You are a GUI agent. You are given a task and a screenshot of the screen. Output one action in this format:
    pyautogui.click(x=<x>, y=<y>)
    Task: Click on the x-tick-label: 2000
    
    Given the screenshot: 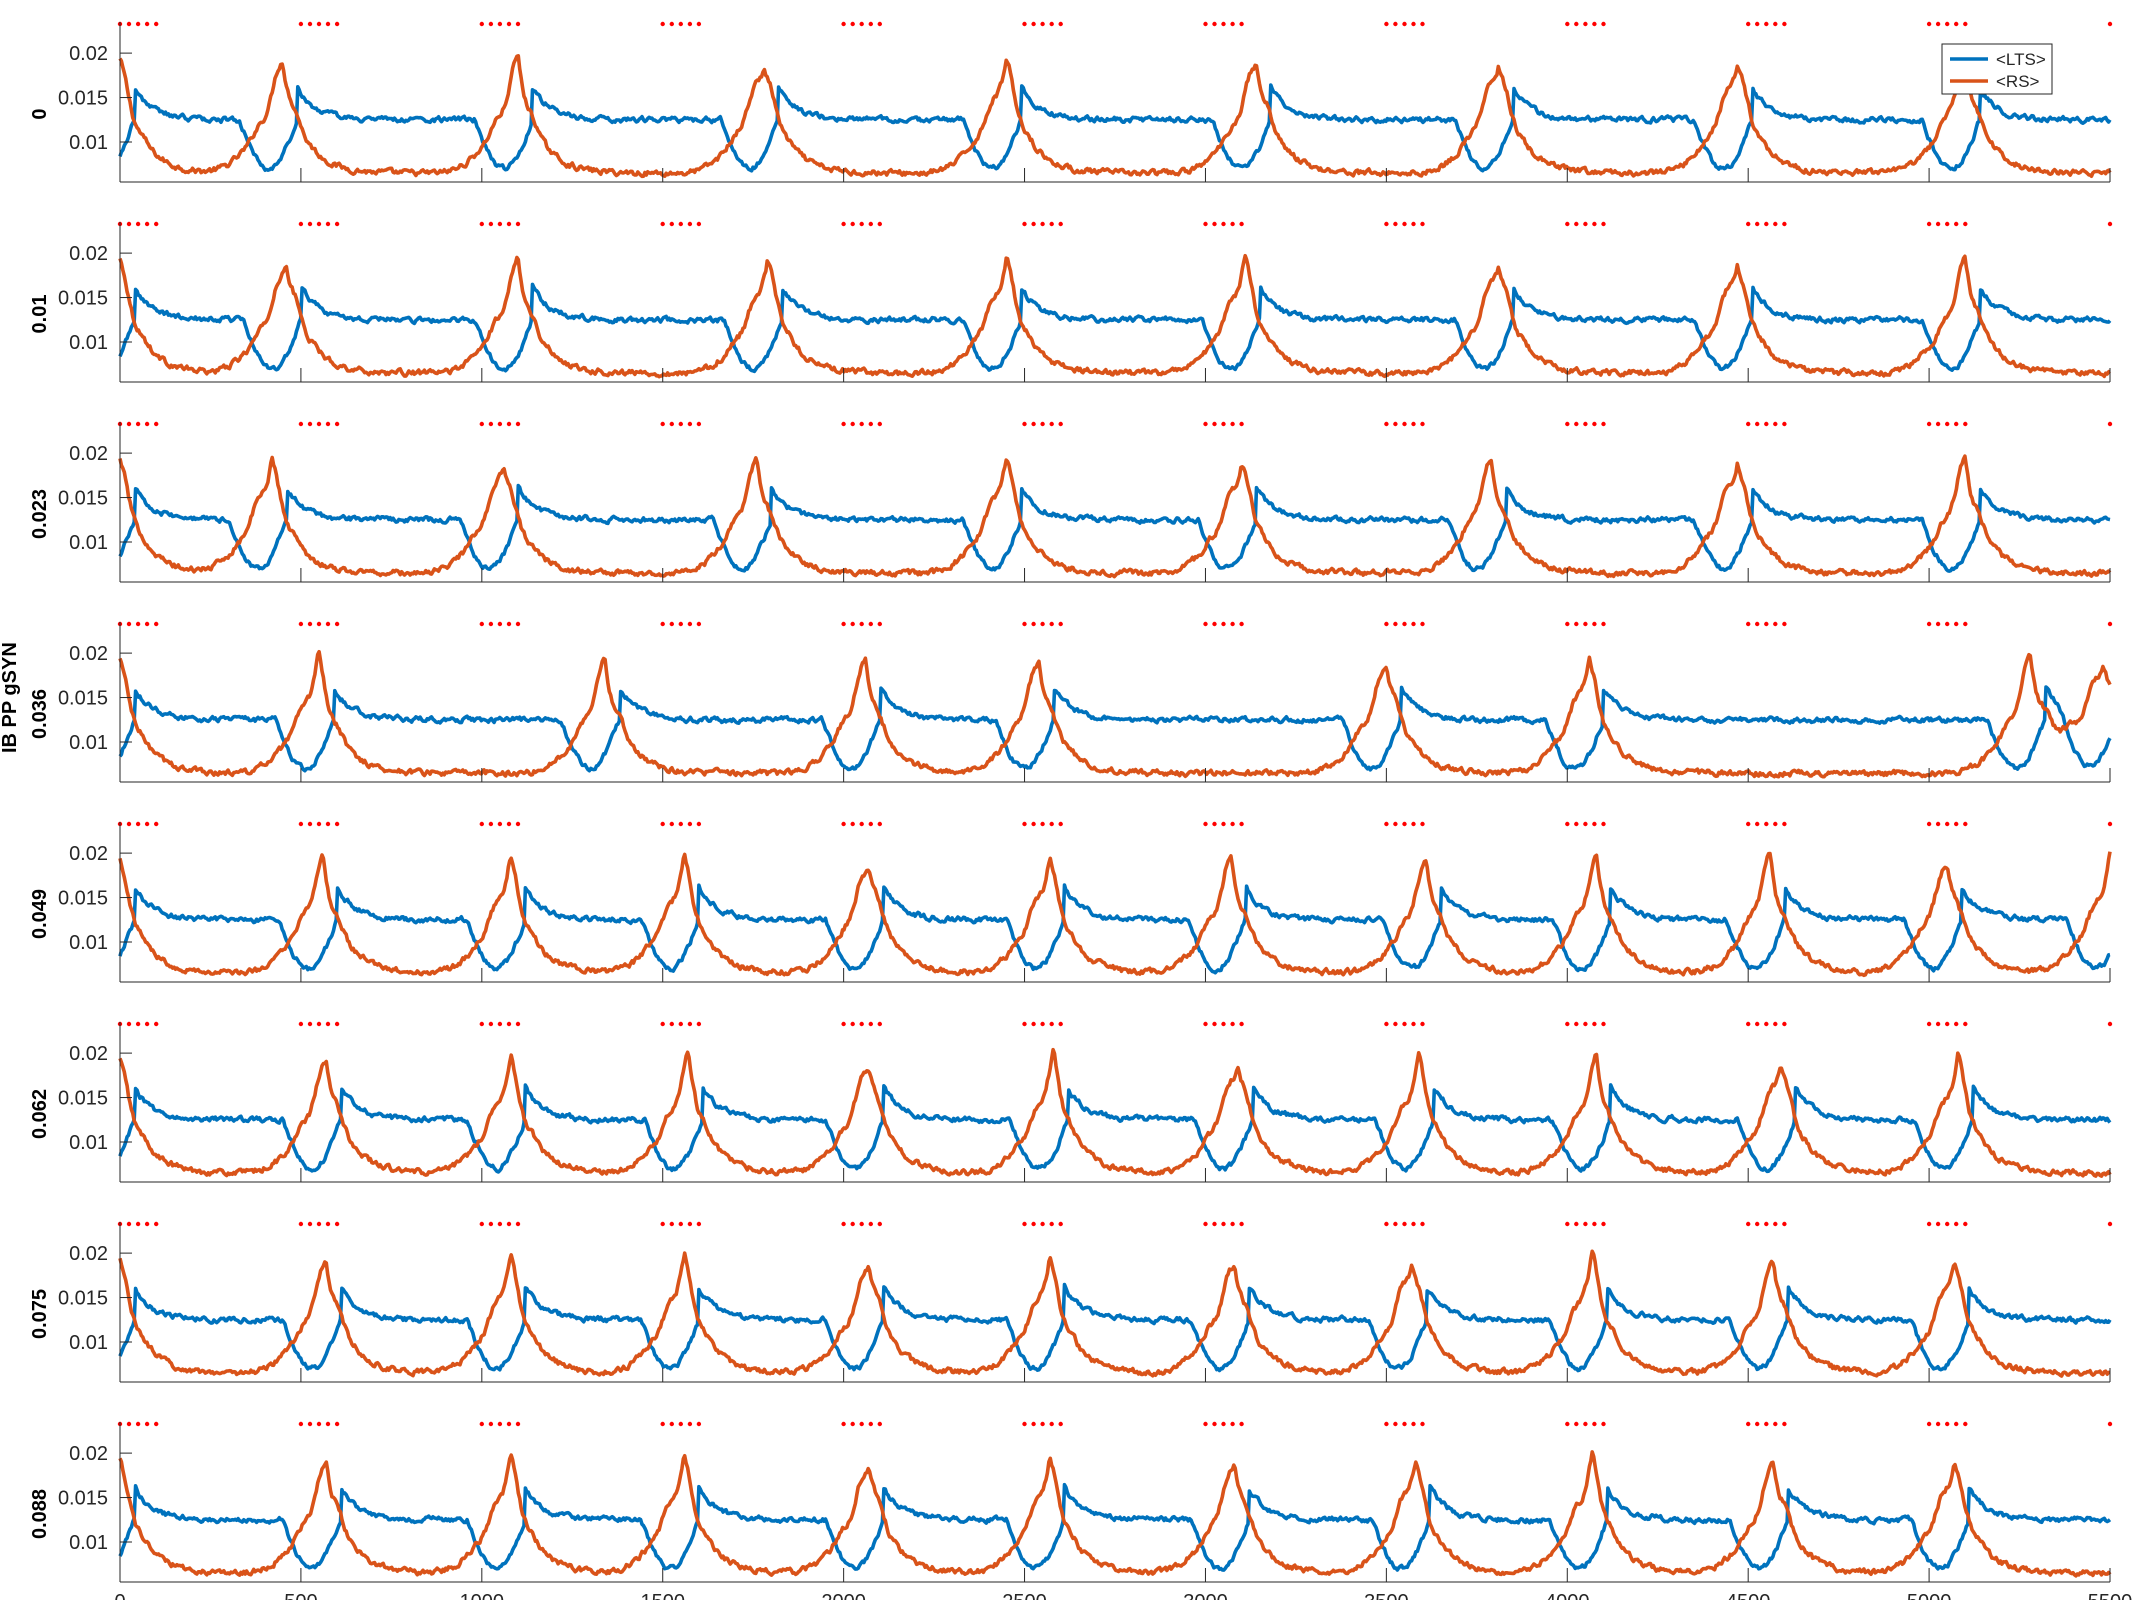 What is the action you would take?
    pyautogui.click(x=843, y=1595)
    